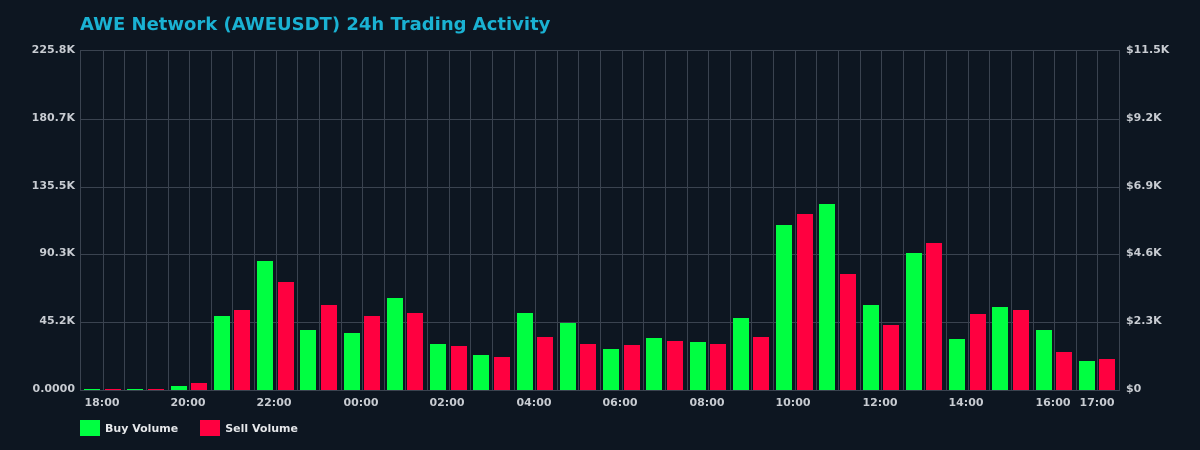 This screenshot has width=1200, height=450. I want to click on y-left-tick: 225.8K, so click(53, 49).